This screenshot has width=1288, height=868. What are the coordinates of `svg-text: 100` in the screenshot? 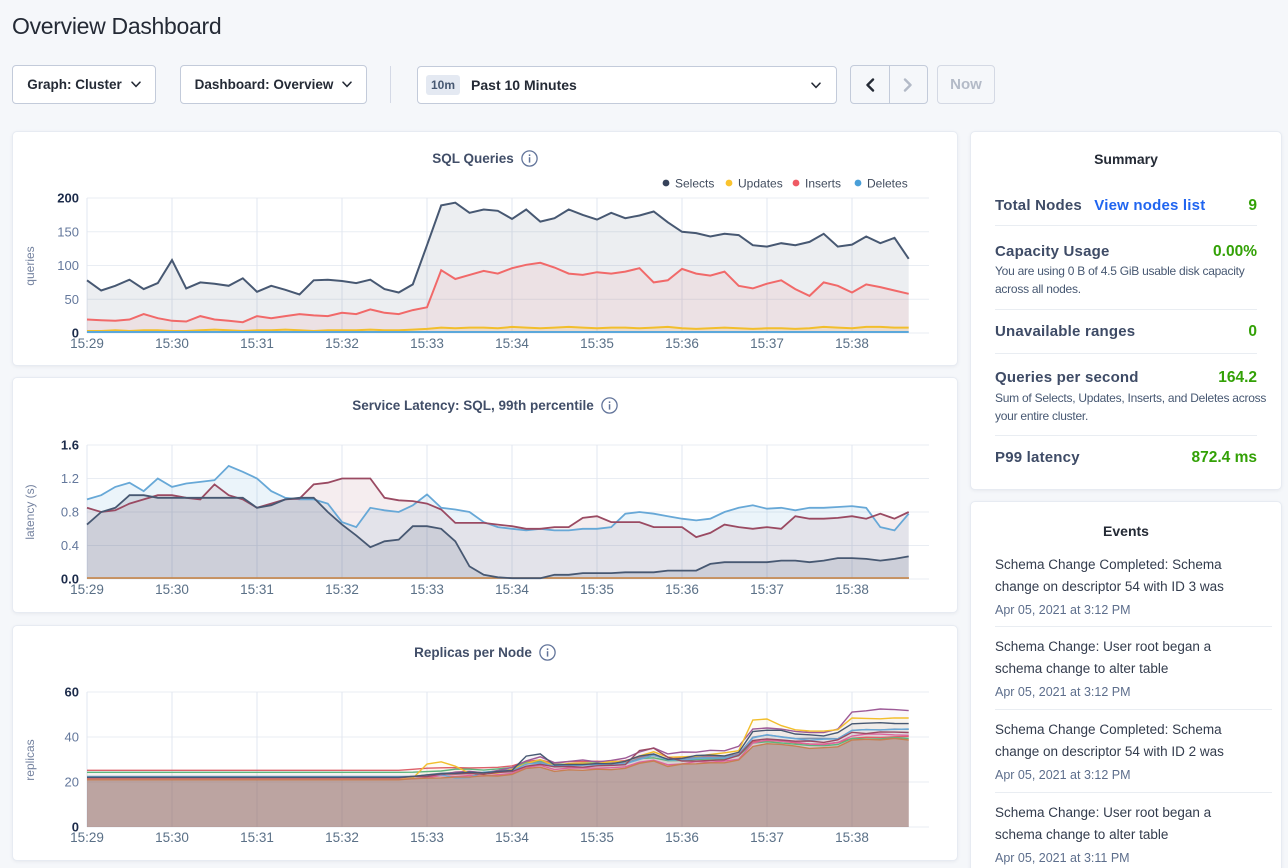 It's located at (68, 265).